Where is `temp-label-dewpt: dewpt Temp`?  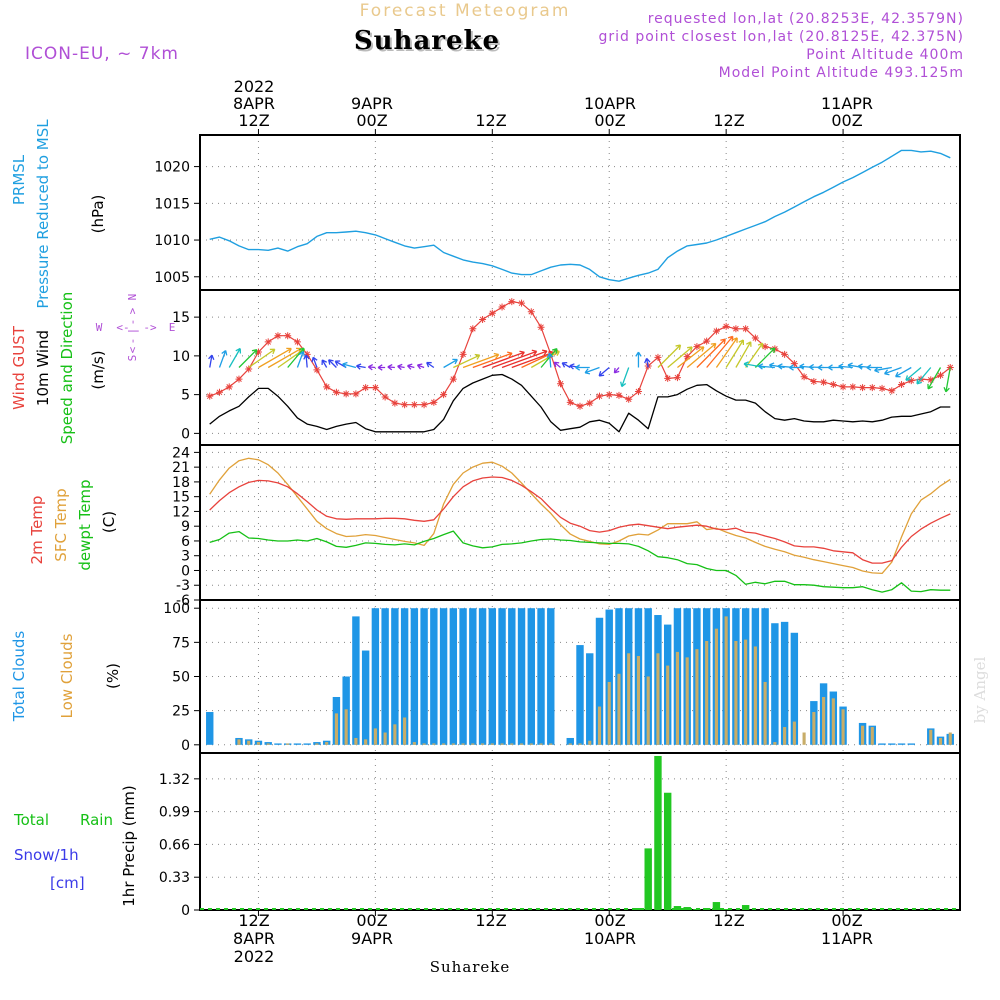 temp-label-dewpt: dewpt Temp is located at coordinates (85, 524).